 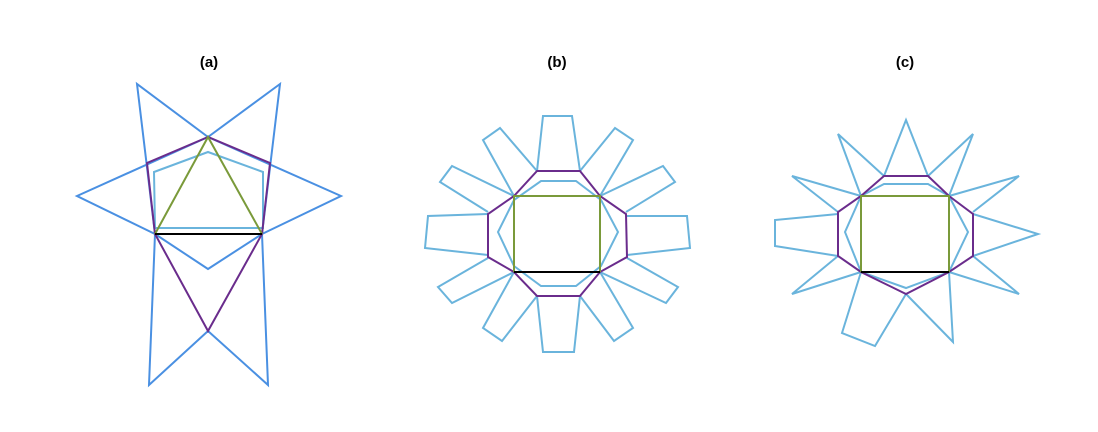 I want to click on panel-b-petal-right-lower, so click(x=639, y=281).